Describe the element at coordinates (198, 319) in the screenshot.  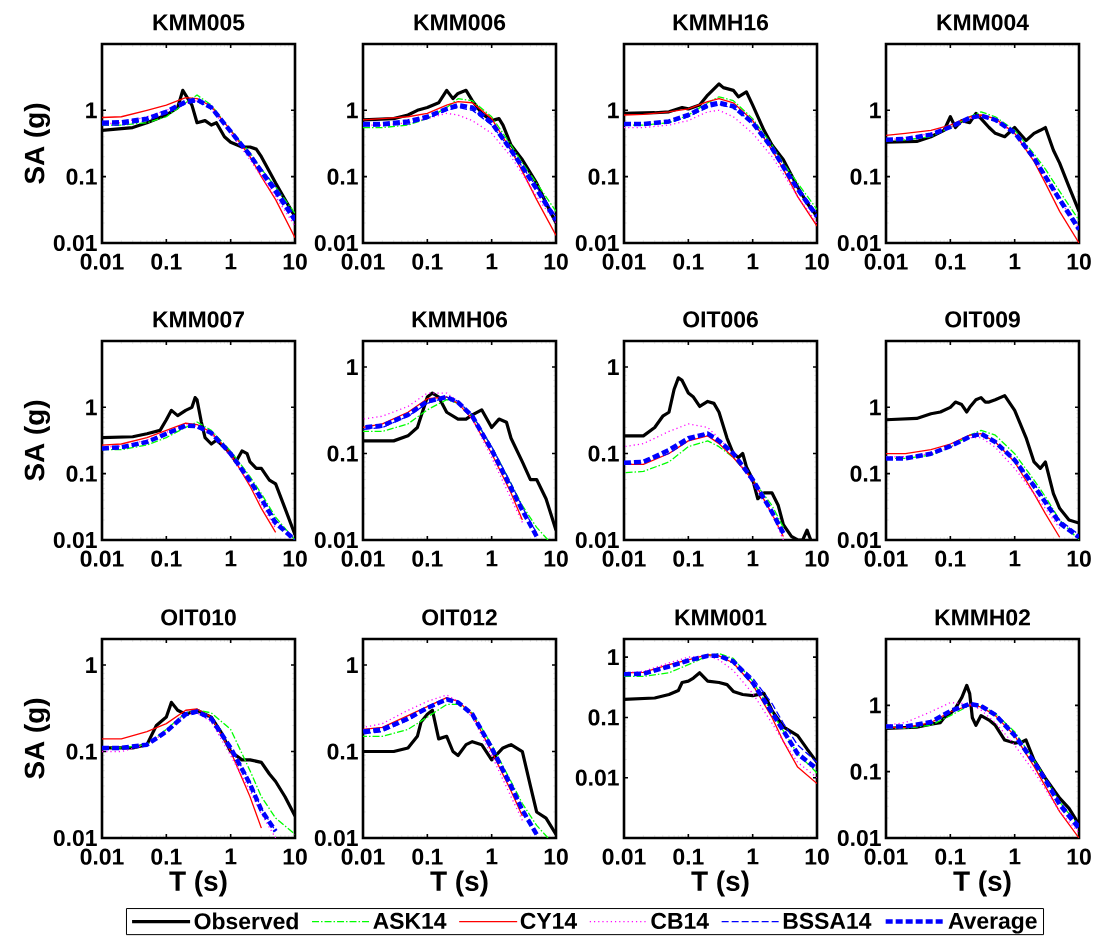
I see `chart-title: KMM007` at that location.